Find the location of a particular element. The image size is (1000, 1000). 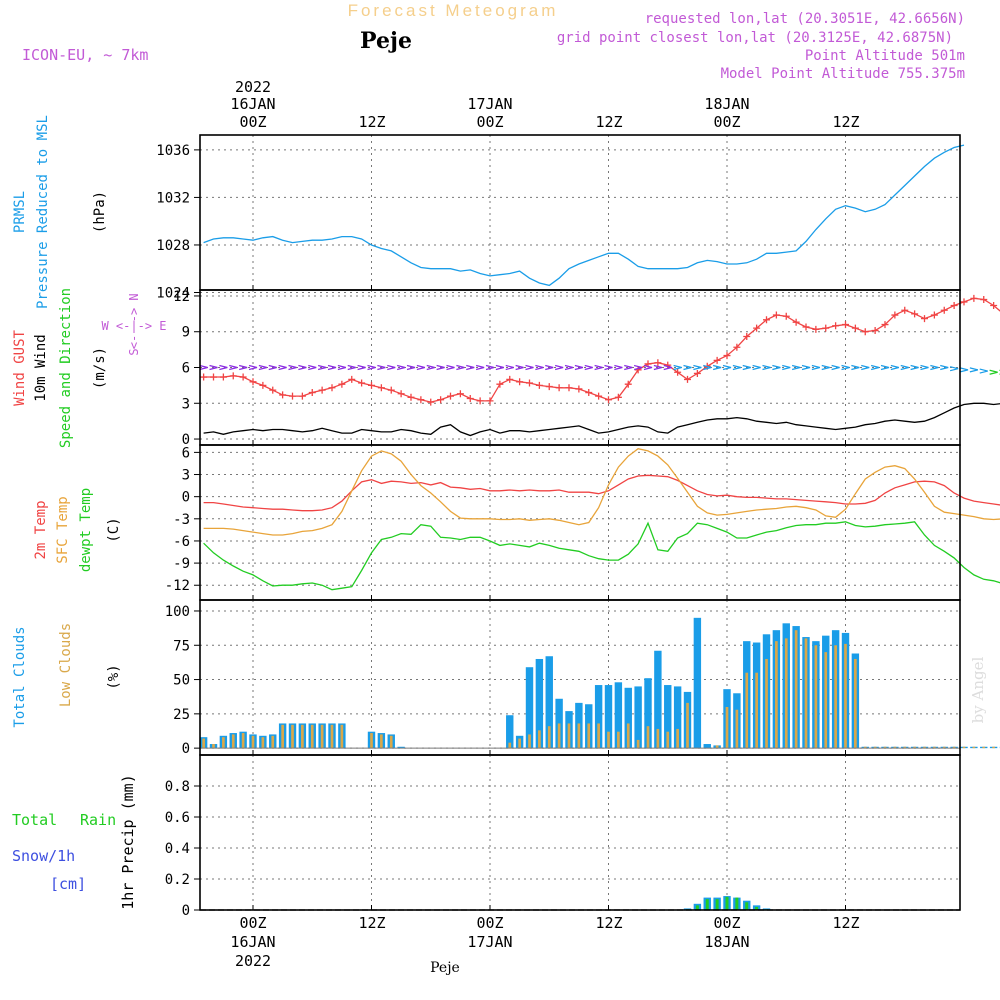

location-title: Peje is located at coordinates (386, 41).